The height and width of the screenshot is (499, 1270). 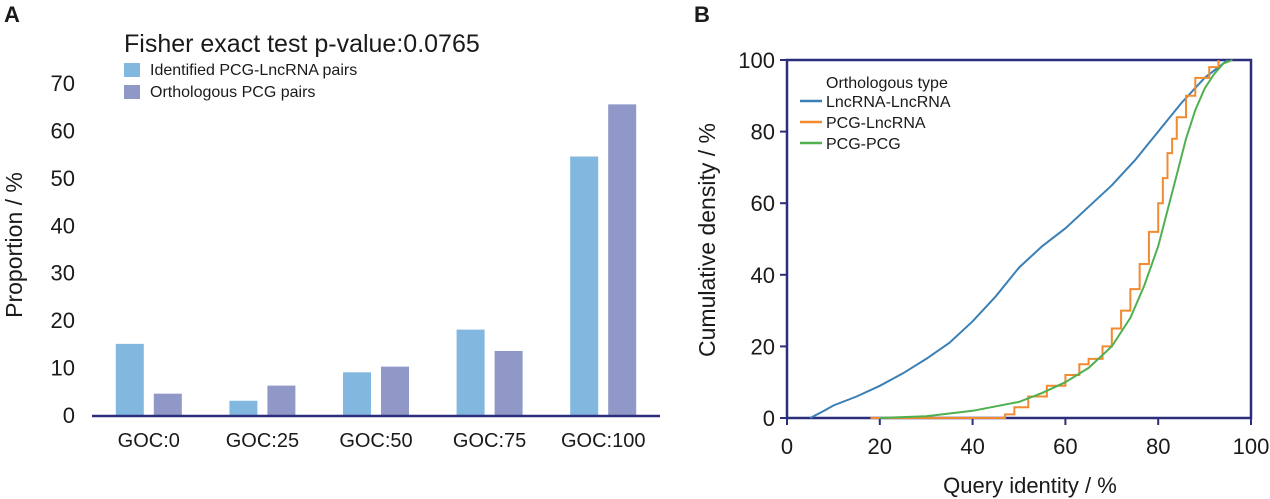 I want to click on panel-a-x-tick-label: GOC:25, so click(x=262, y=441).